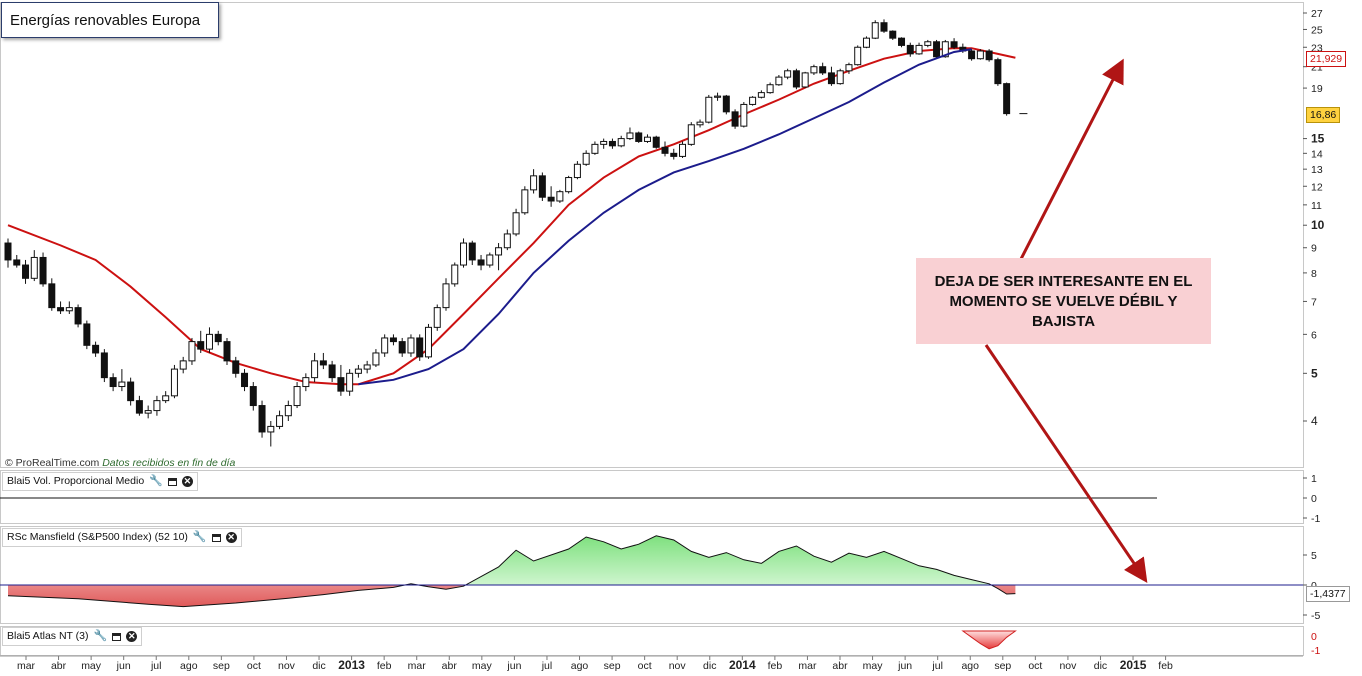 This screenshot has width=1362, height=676. What do you see at coordinates (1314, 373) in the screenshot?
I see `y-tick-label: 5` at bounding box center [1314, 373].